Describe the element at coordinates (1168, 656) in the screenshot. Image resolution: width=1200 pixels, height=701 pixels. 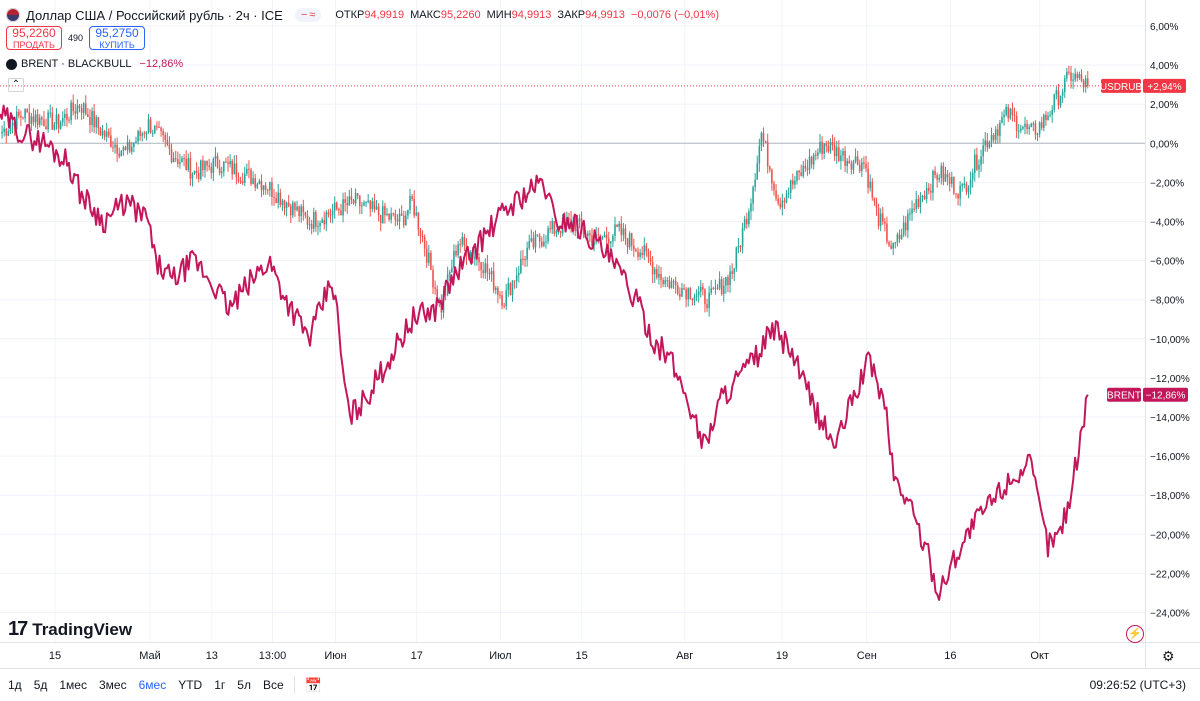
I see `gear-icon: ⚙` at that location.